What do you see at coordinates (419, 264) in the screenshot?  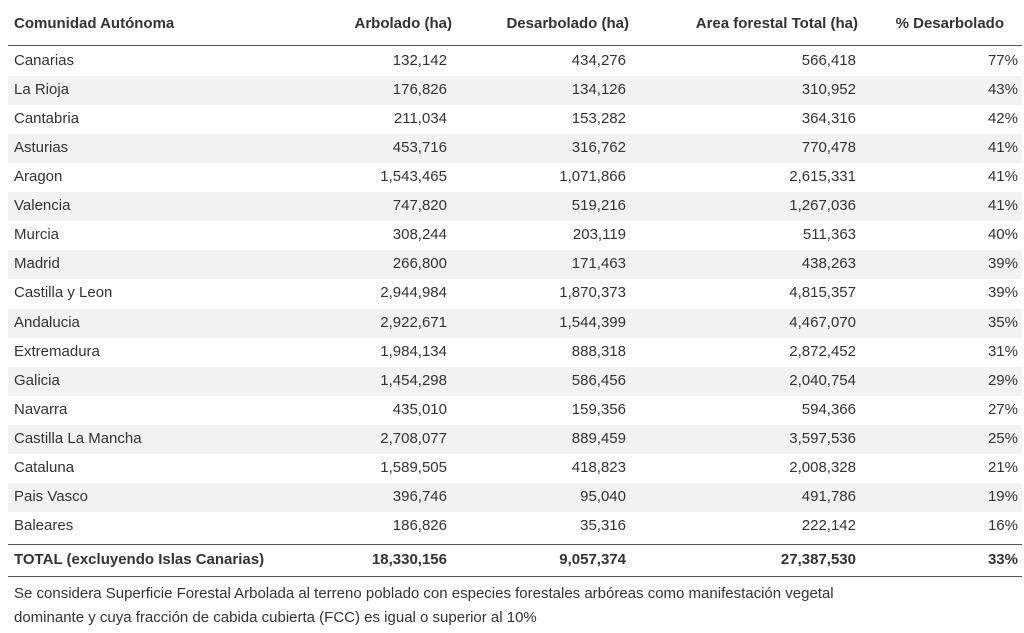 I see `table-cell: 266,800` at bounding box center [419, 264].